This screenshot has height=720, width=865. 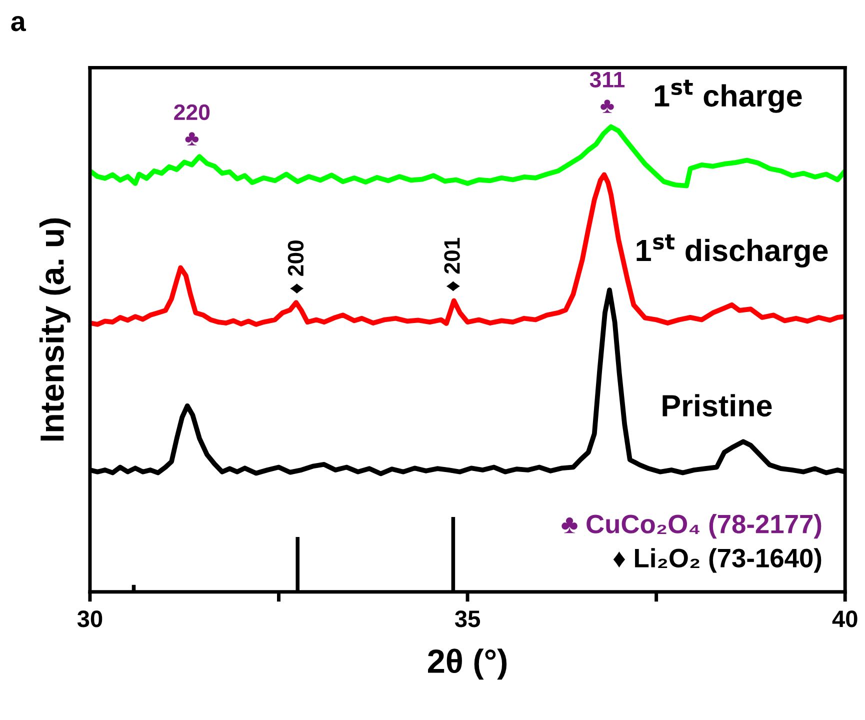 What do you see at coordinates (717, 405) in the screenshot?
I see `series-label: Pristine` at bounding box center [717, 405].